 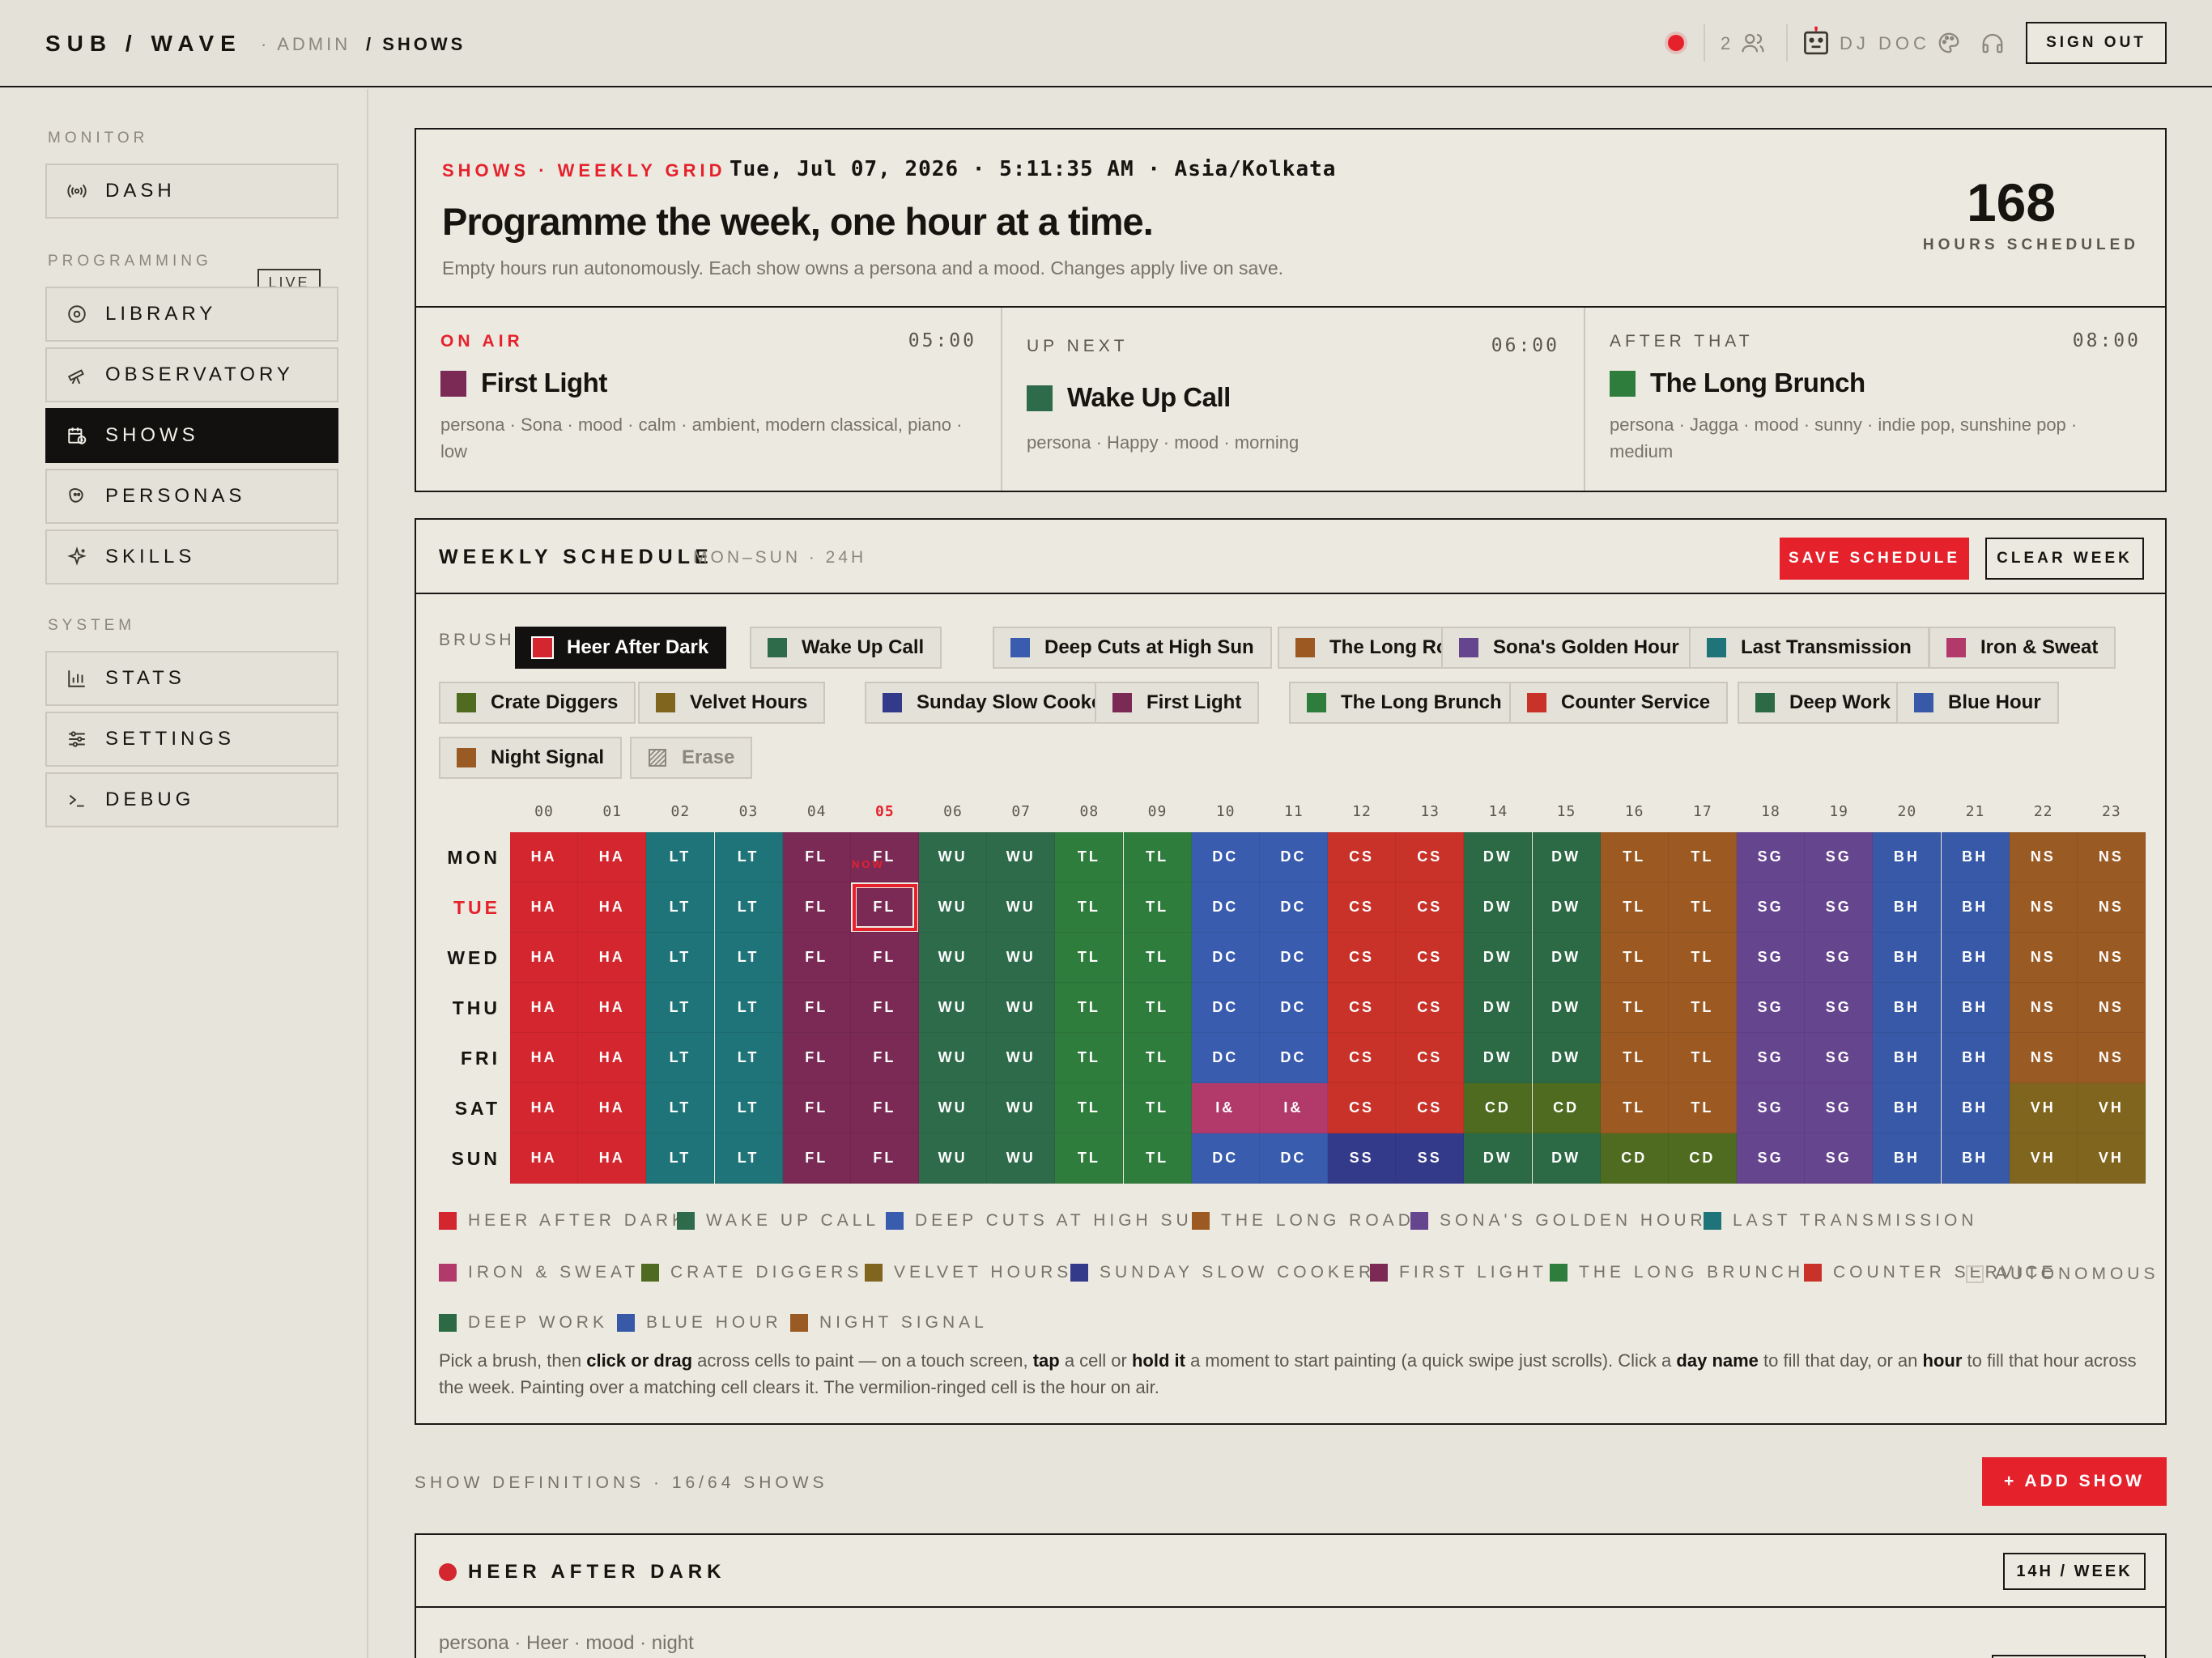 What do you see at coordinates (681, 811) in the screenshot?
I see `hour-label: 02` at bounding box center [681, 811].